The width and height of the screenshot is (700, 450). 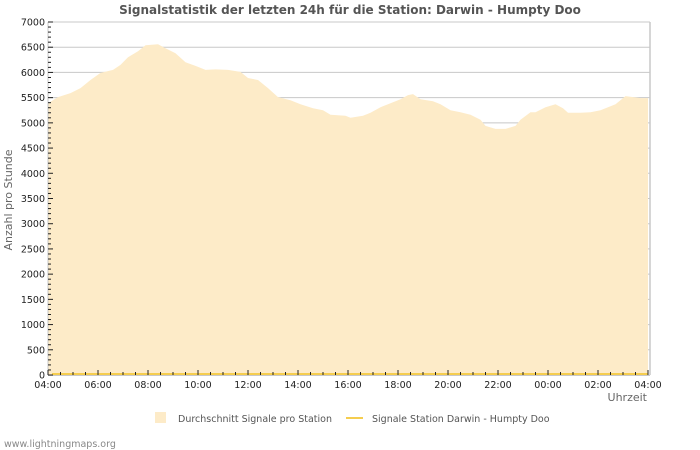 I want to click on x-tick-label: 12:00, so click(x=247, y=385).